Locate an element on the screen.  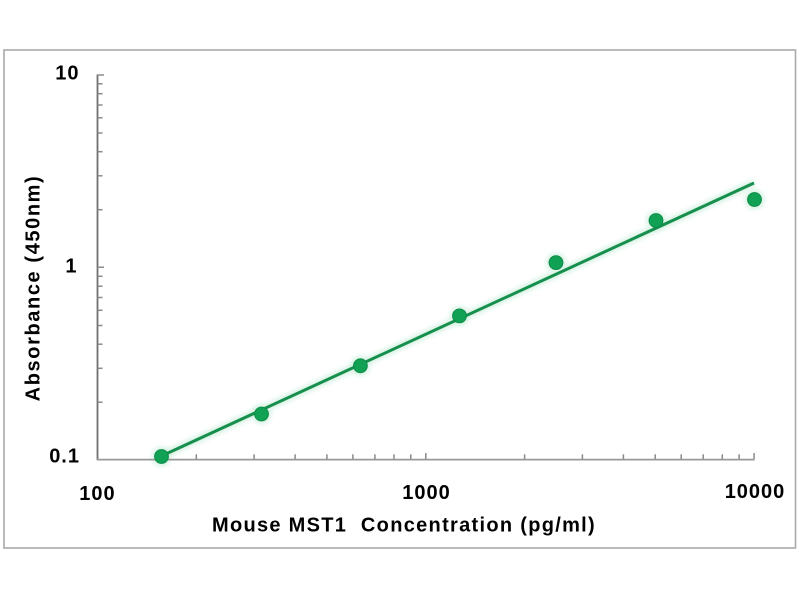
svg-text: 1 is located at coordinates (71, 267).